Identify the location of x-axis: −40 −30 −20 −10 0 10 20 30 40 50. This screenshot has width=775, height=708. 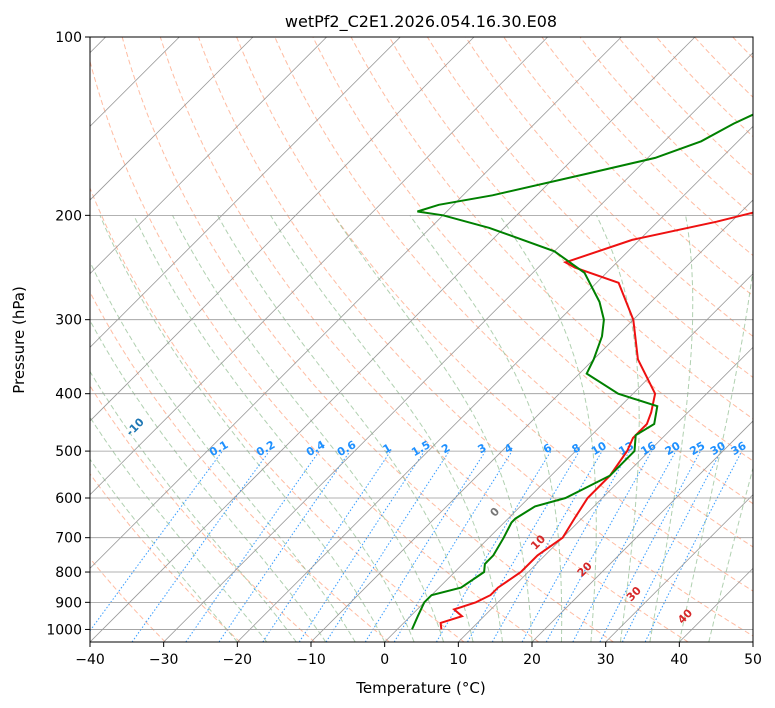
(418, 655).